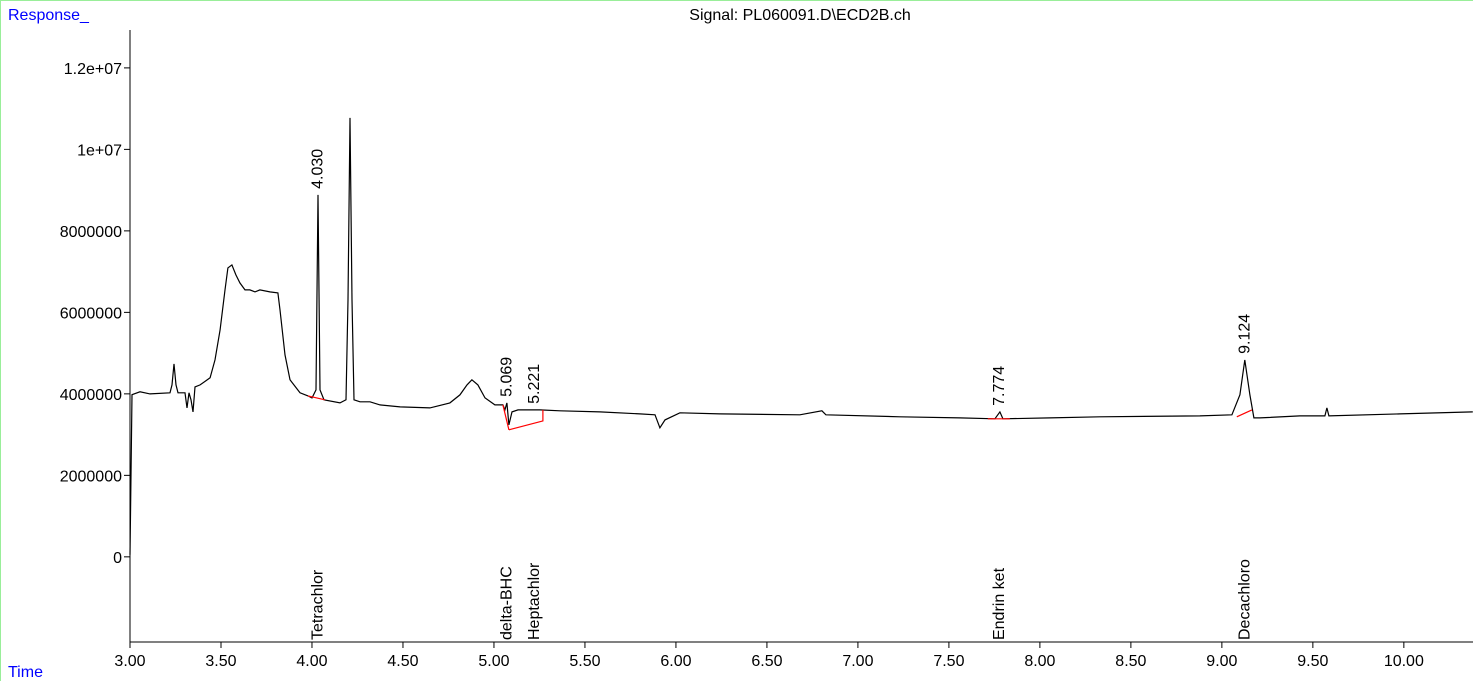  Describe the element at coordinates (507, 377) in the screenshot. I see `peak-rt-label: 5.069` at that location.